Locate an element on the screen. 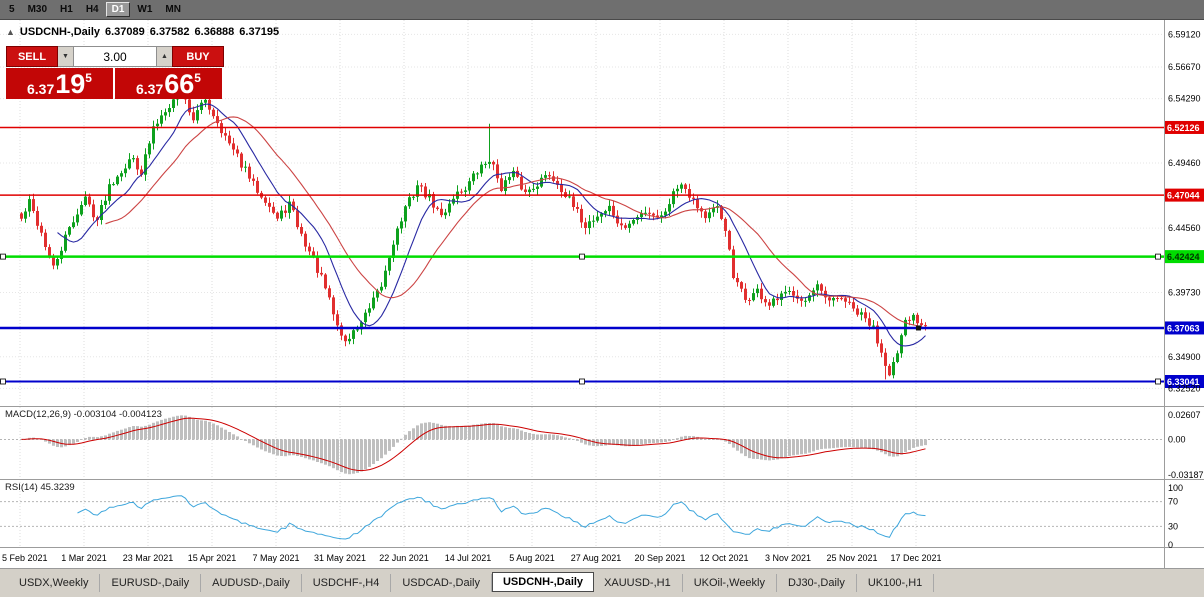 This screenshot has height=597, width=1204. chart-tab-usdchf-h4: USDCHF-,H4 is located at coordinates (347, 583).